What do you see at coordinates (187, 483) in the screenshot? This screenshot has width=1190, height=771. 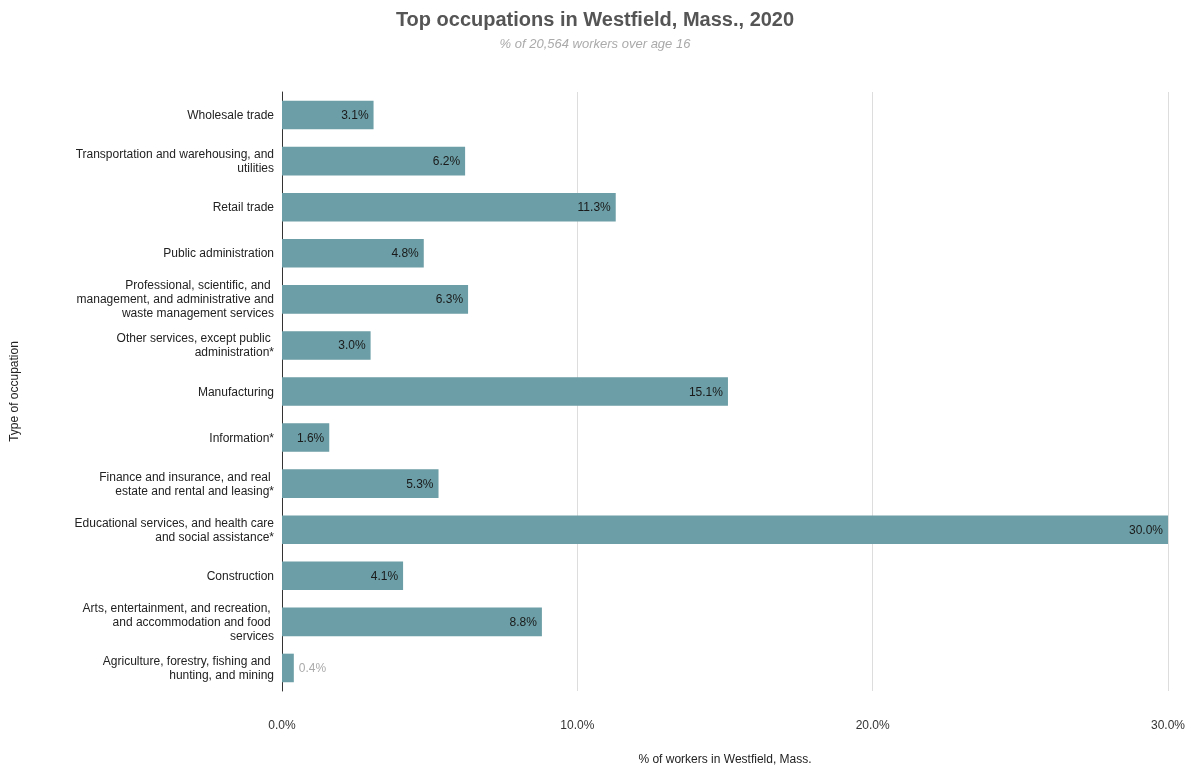 I see `y-tick-label: Finance and insurance, and real estate and rental and leasing*` at bounding box center [187, 483].